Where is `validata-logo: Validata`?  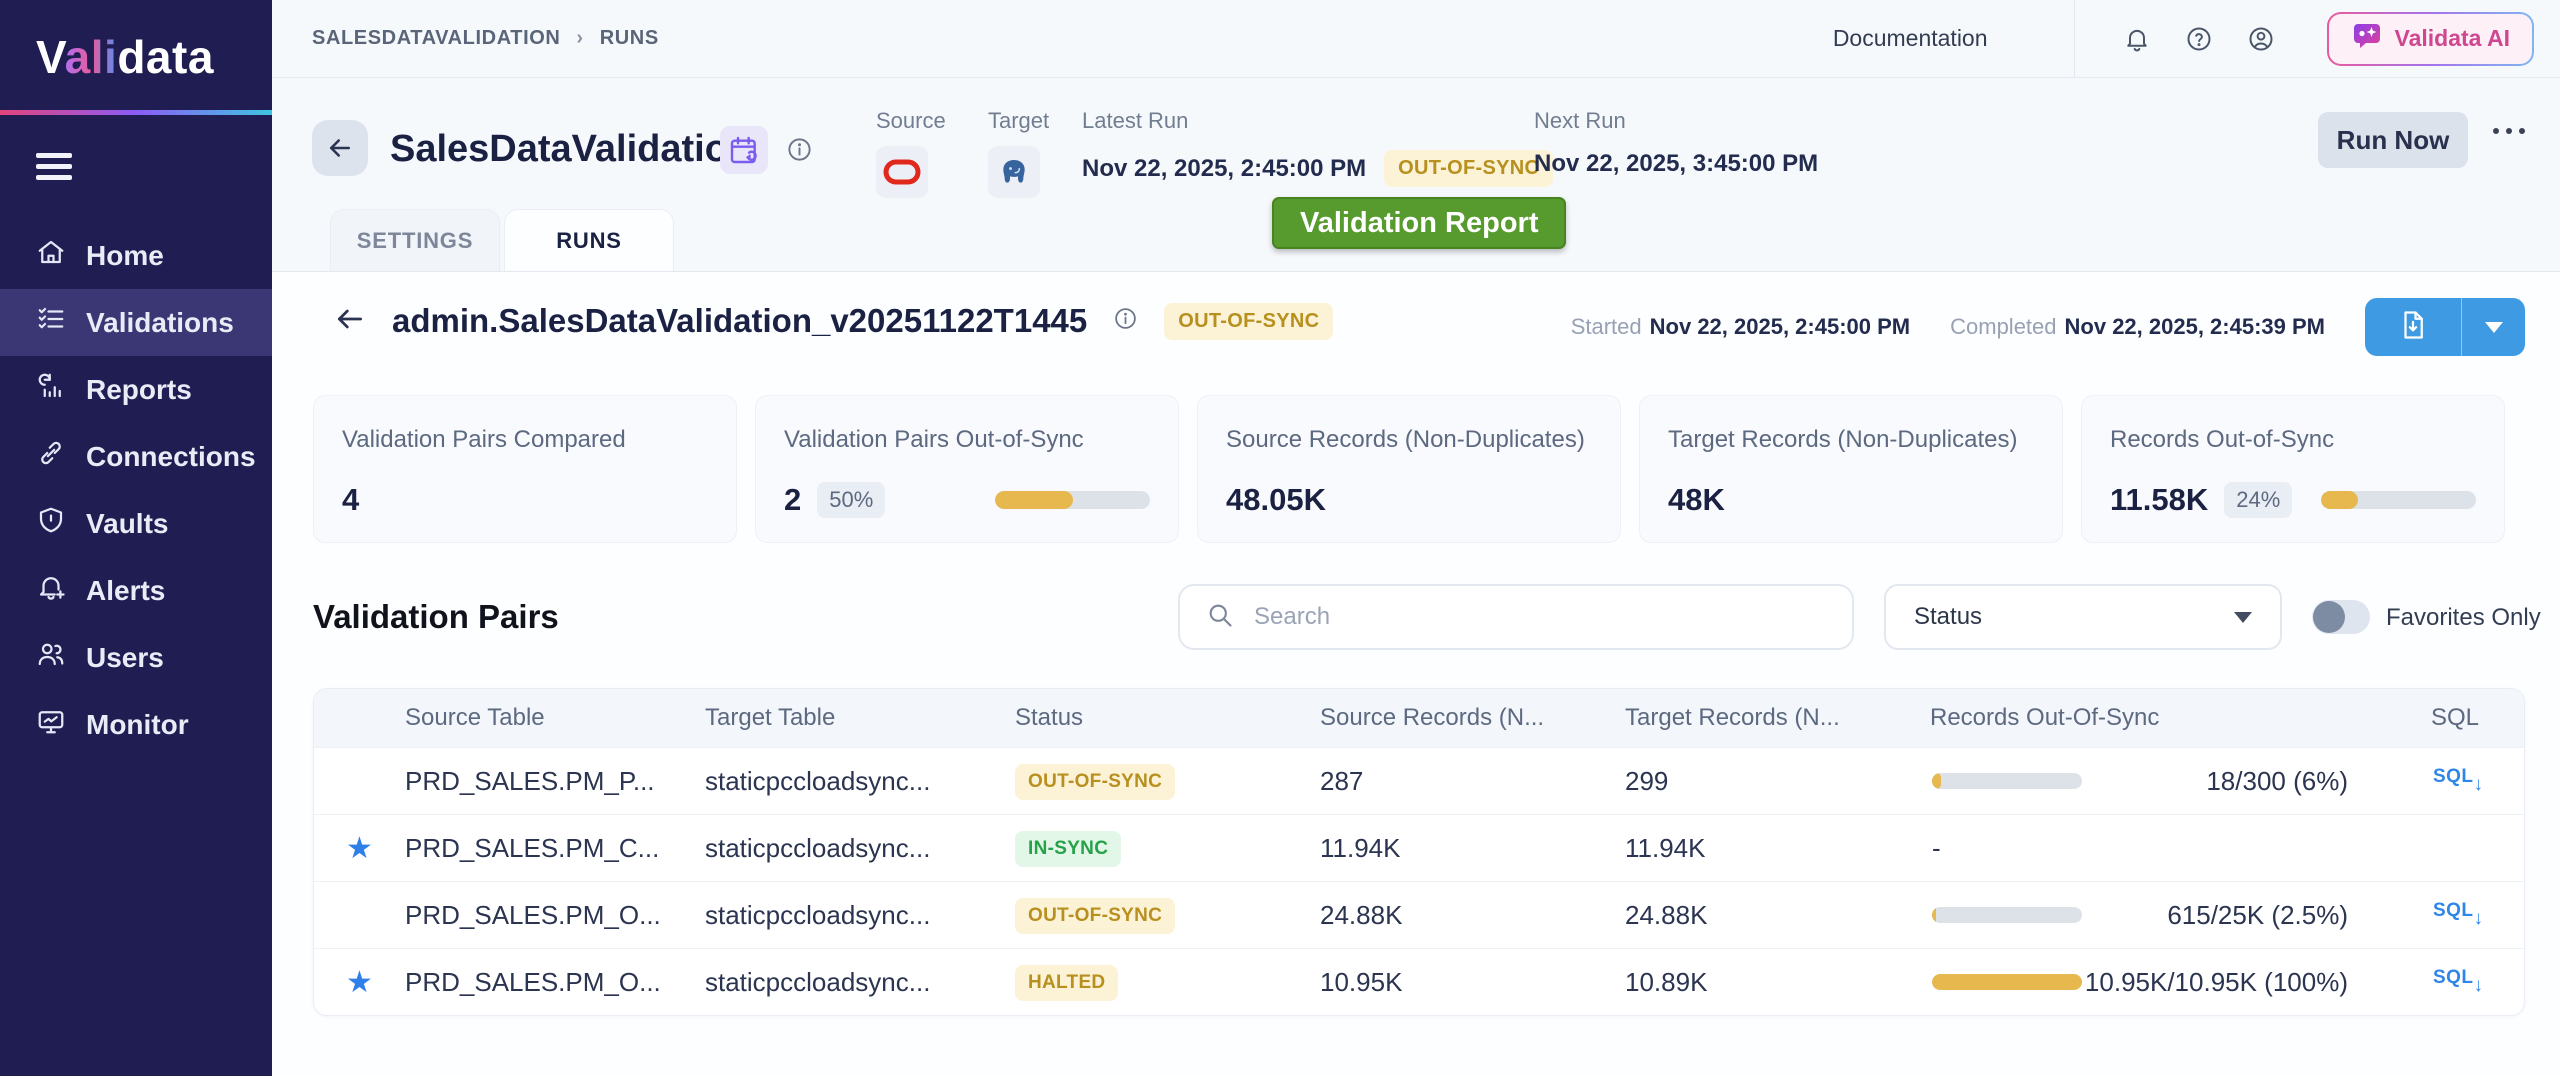
validata-logo: Validata is located at coordinates (136, 42).